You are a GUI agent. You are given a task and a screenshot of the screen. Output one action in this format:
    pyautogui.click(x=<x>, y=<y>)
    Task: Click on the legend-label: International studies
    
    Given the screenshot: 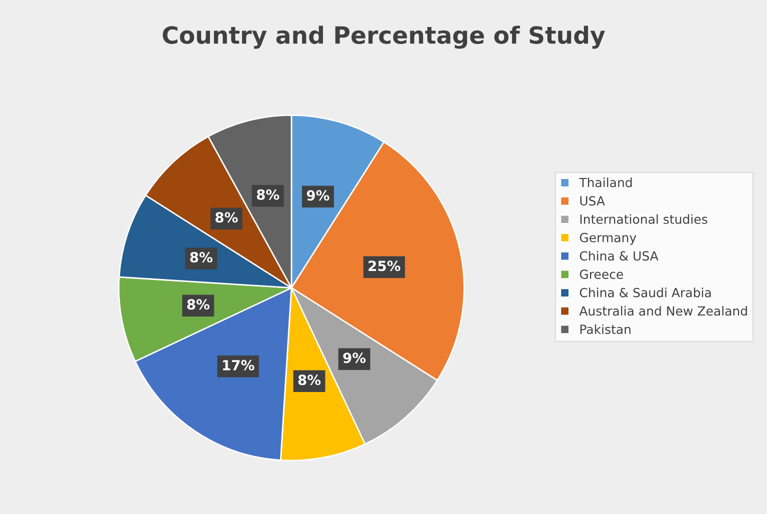 What is the action you would take?
    pyautogui.click(x=644, y=219)
    